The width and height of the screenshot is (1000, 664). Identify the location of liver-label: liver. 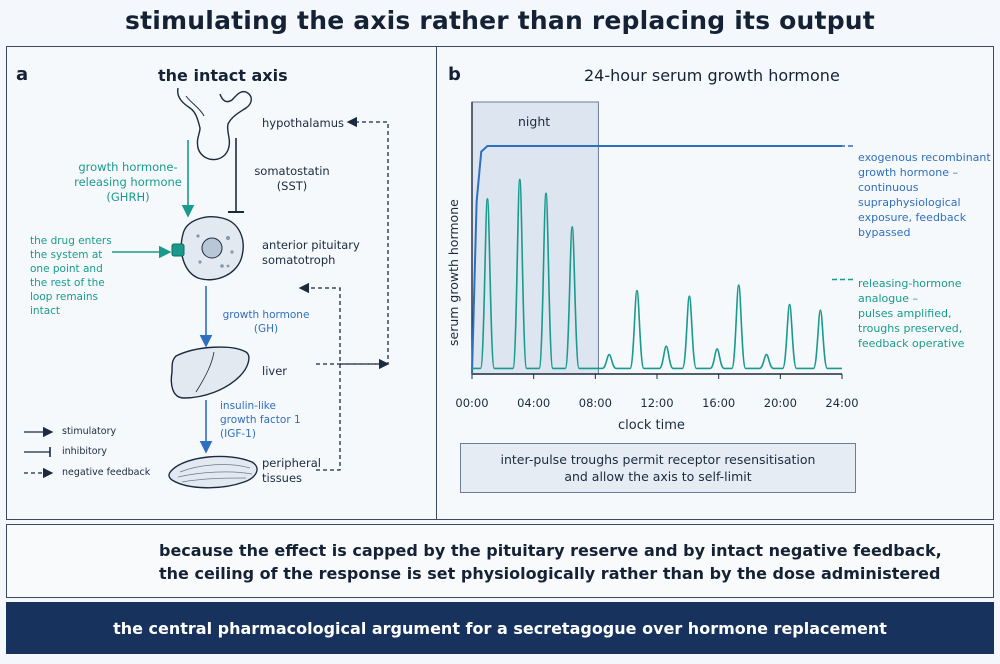
(274, 371).